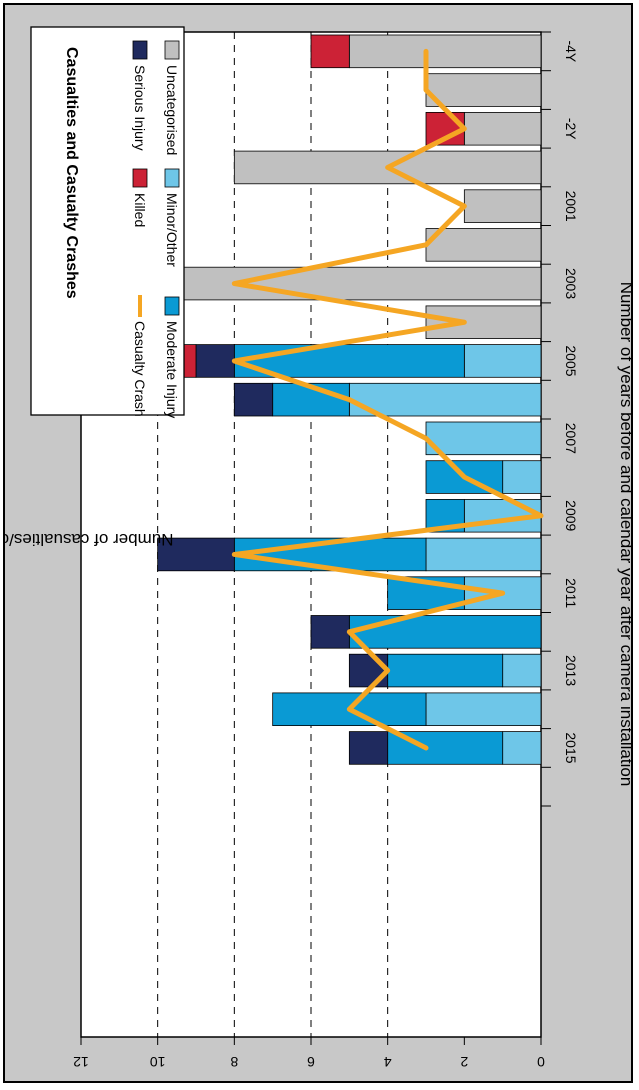 The height and width of the screenshot is (1090, 639). Describe the element at coordinates (311, 1062) in the screenshot. I see `y-tick-label: 6` at that location.